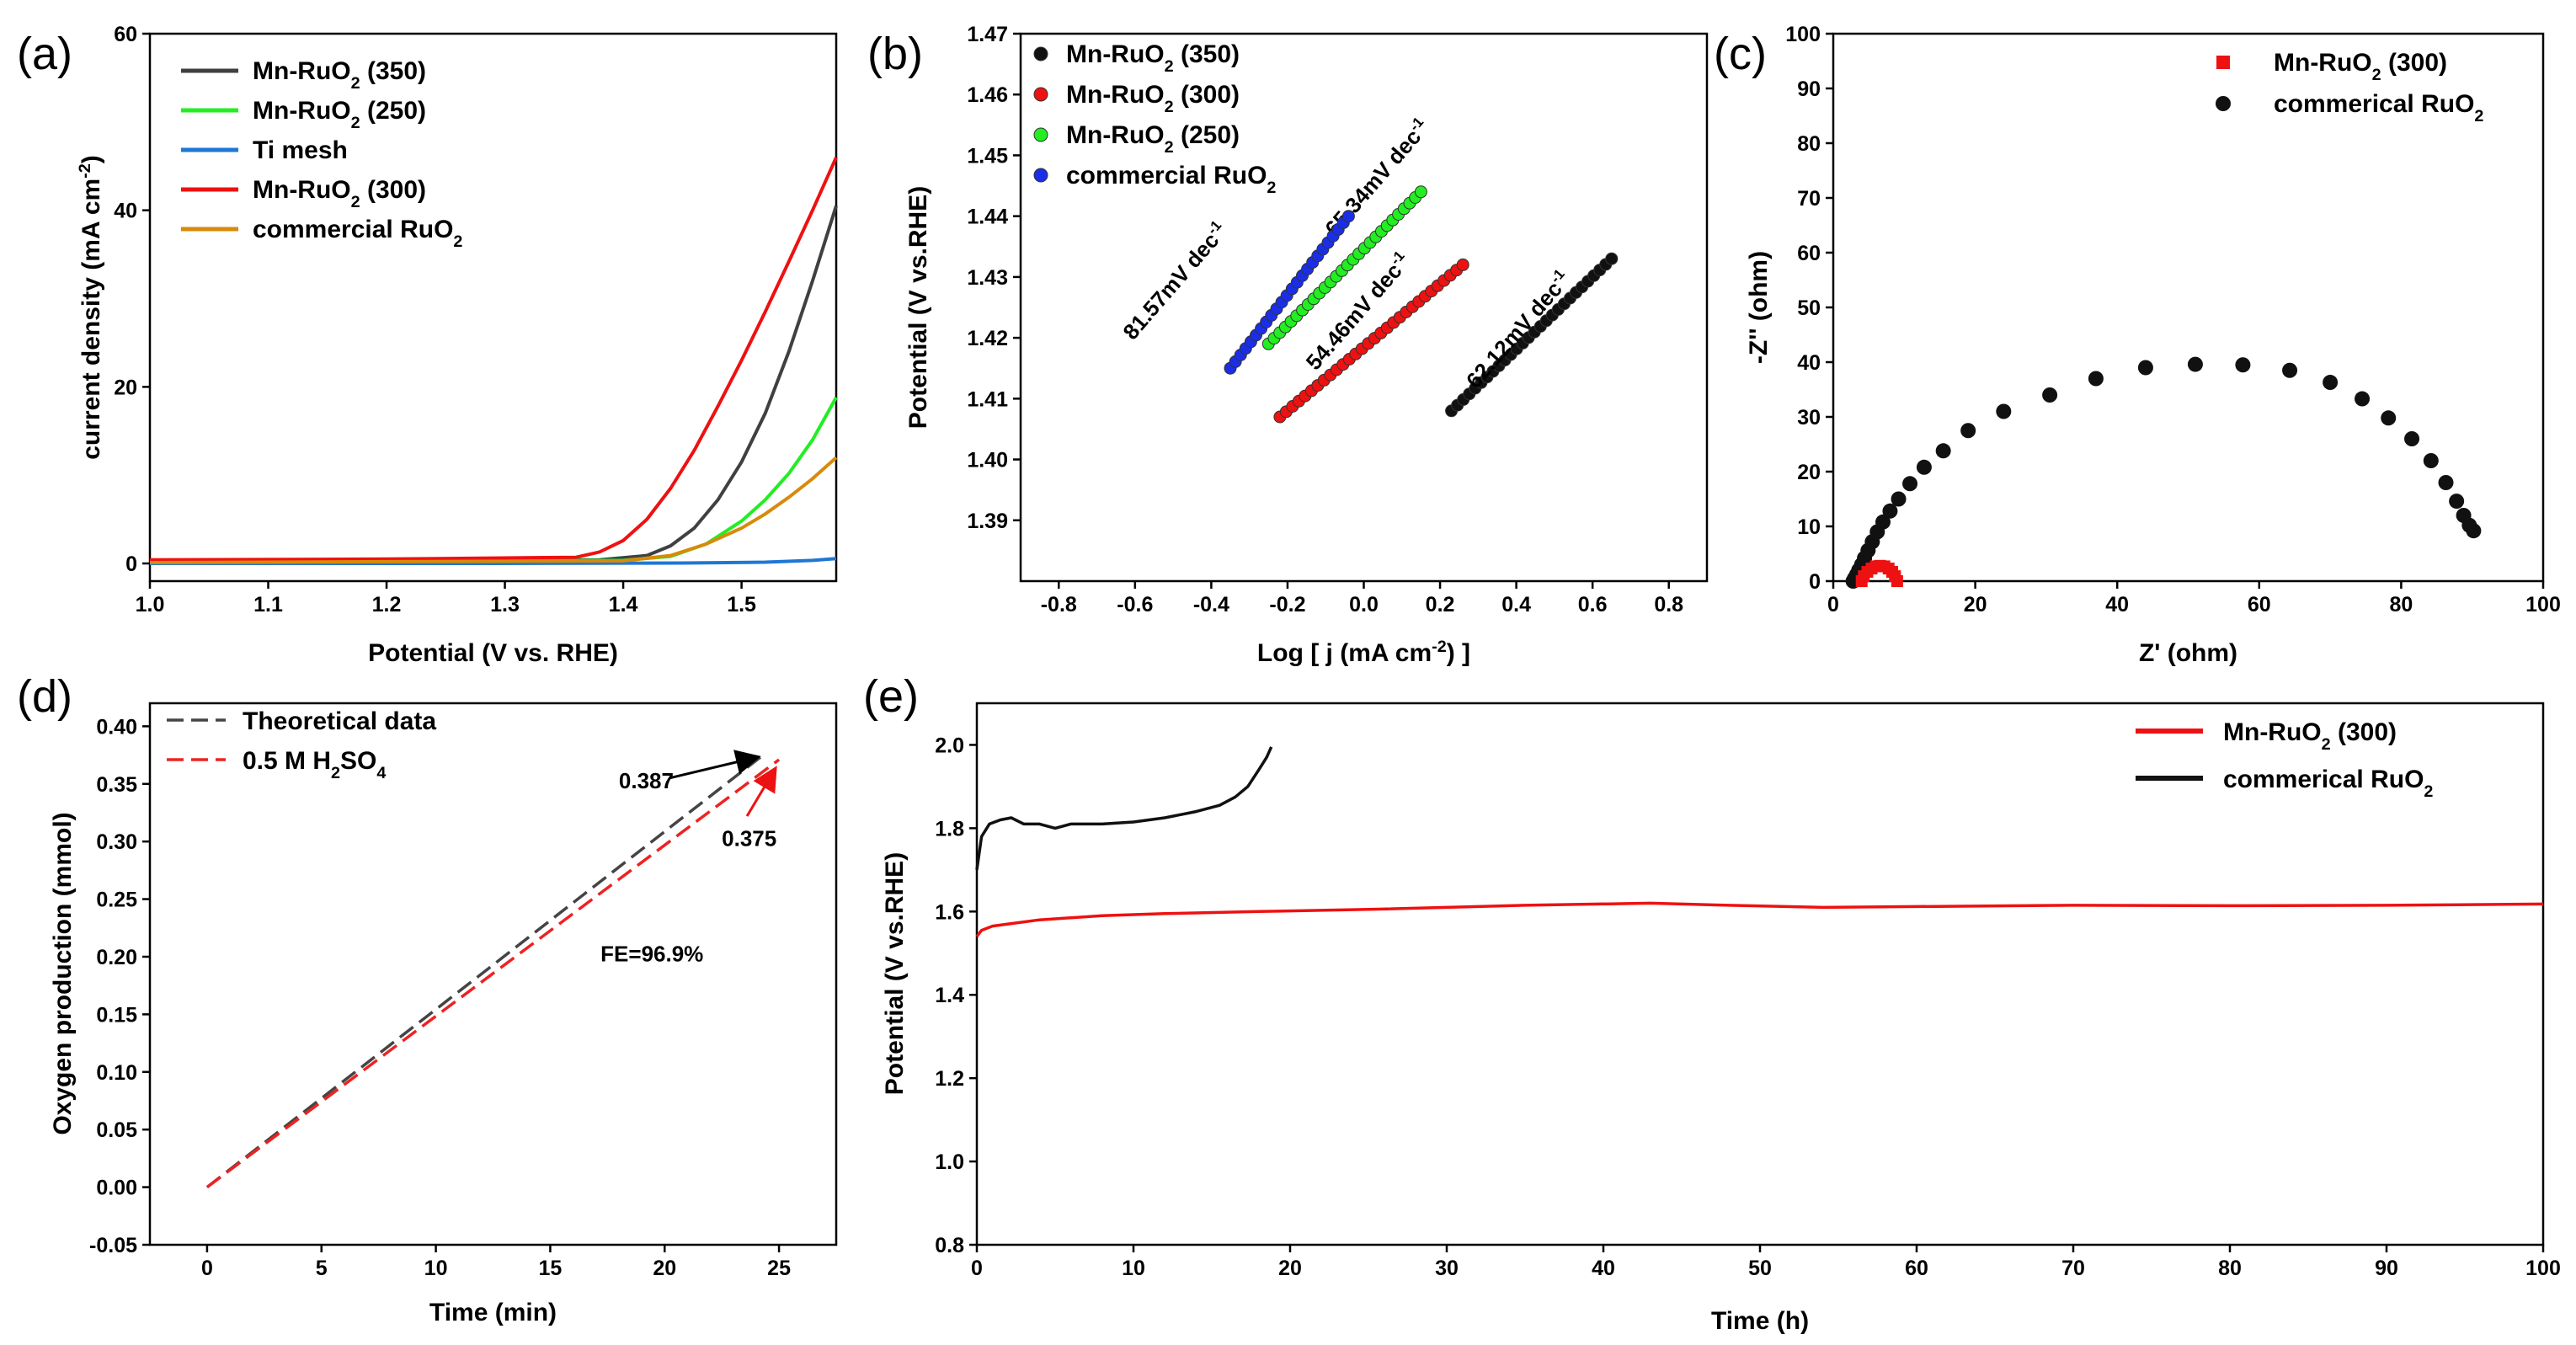  What do you see at coordinates (2272, 732) in the screenshot?
I see `legend-label-part: Mn-RuO` at bounding box center [2272, 732].